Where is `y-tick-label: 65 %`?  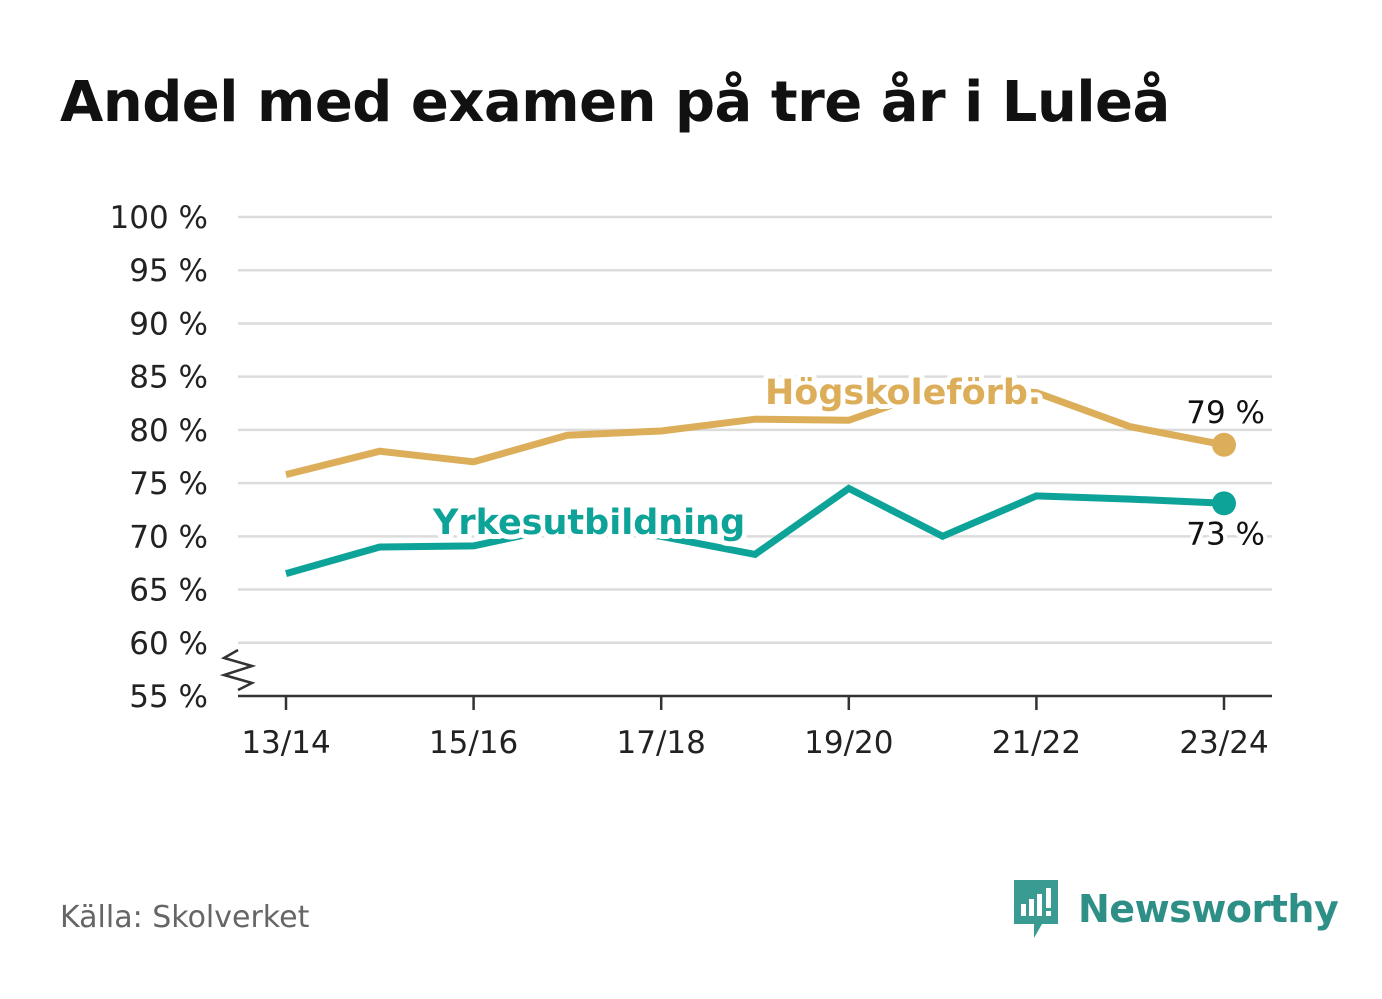 y-tick-label: 65 % is located at coordinates (168, 591).